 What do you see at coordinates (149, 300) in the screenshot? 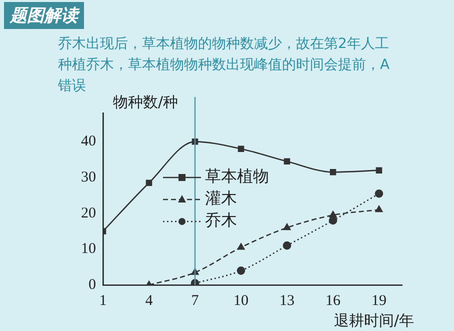
I see `x-tick-label: 4` at bounding box center [149, 300].